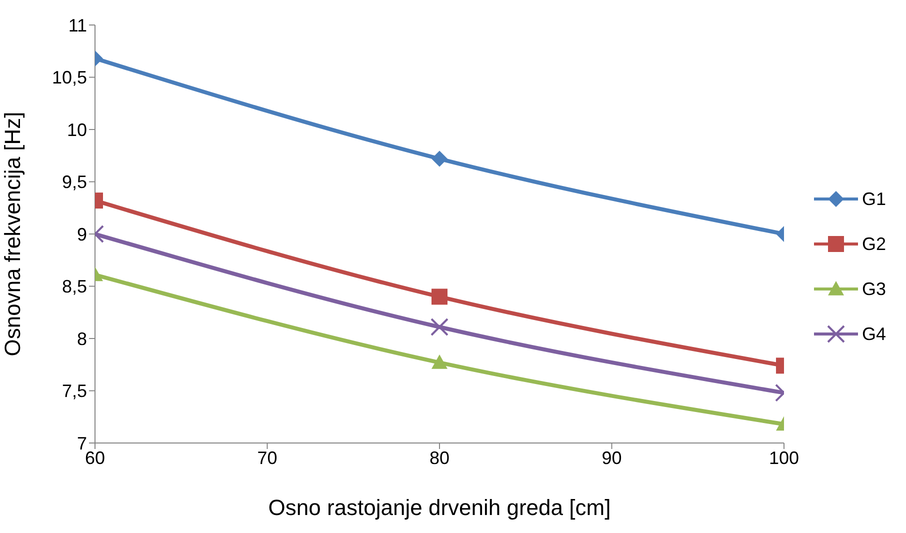 The width and height of the screenshot is (906, 533). What do you see at coordinates (76, 130) in the screenshot?
I see `y-tick-label: 10` at bounding box center [76, 130].